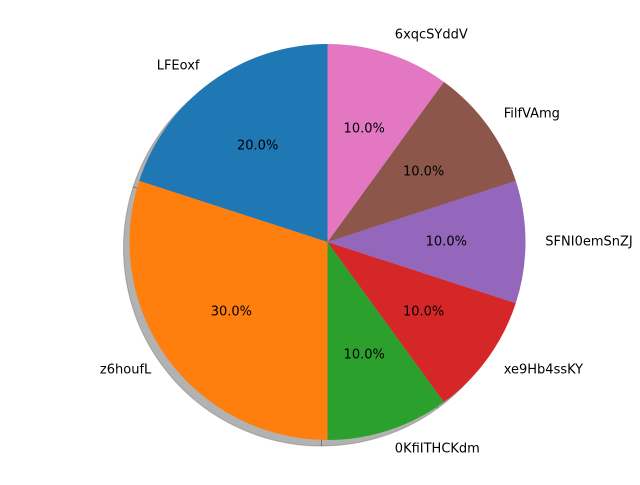 The width and height of the screenshot is (640, 485). Describe the element at coordinates (423, 311) in the screenshot. I see `pie-percent-label-xe9hb4ssky: 10.0%` at that location.